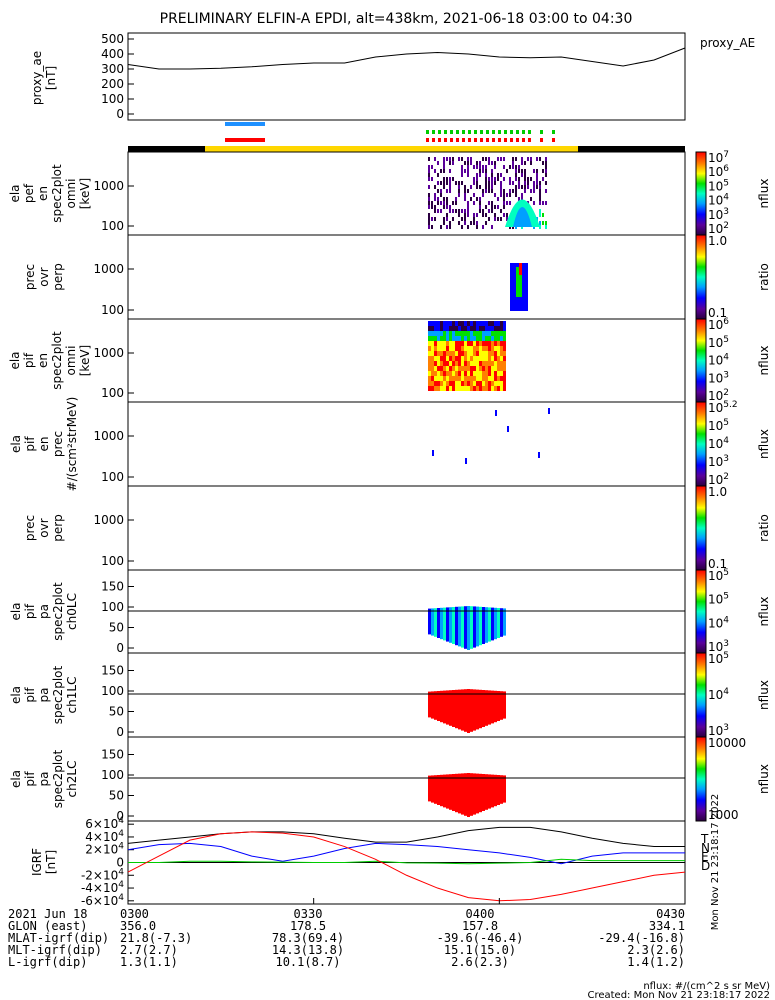 This screenshot has width=775, height=1000. What do you see at coordinates (718, 342) in the screenshot?
I see `colorbar-tick-label: 105` at bounding box center [718, 342].